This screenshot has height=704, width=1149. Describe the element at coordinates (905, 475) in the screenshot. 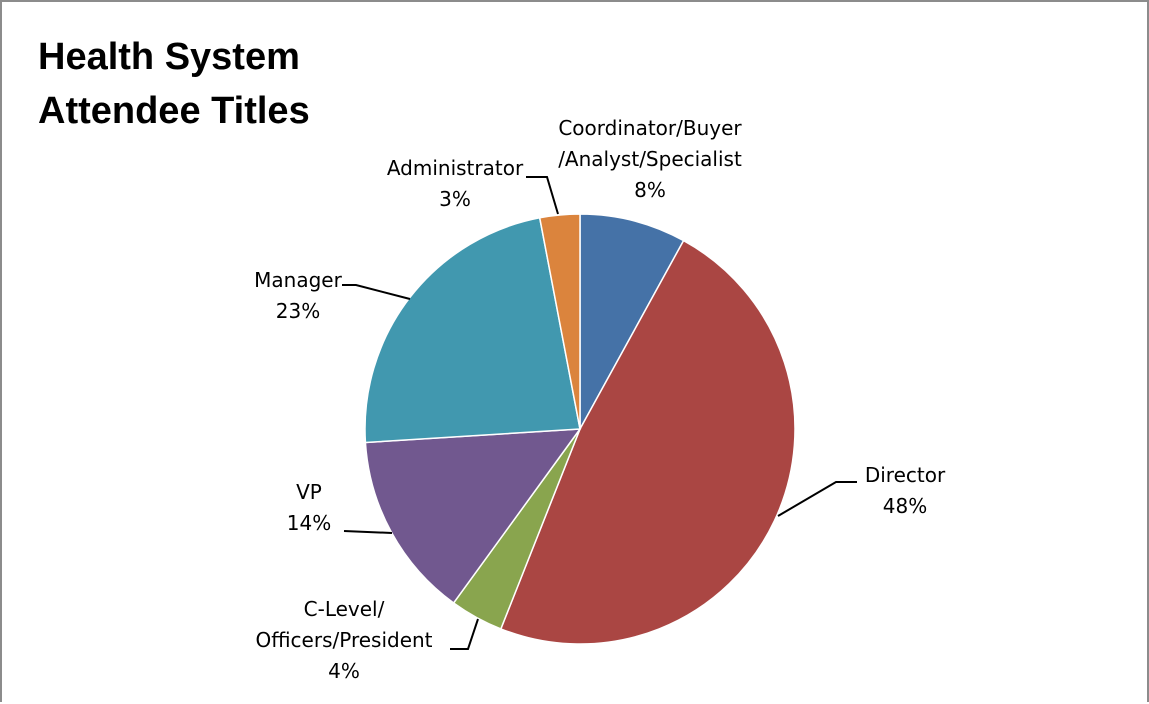

I see `data-label-category: Director` at that location.